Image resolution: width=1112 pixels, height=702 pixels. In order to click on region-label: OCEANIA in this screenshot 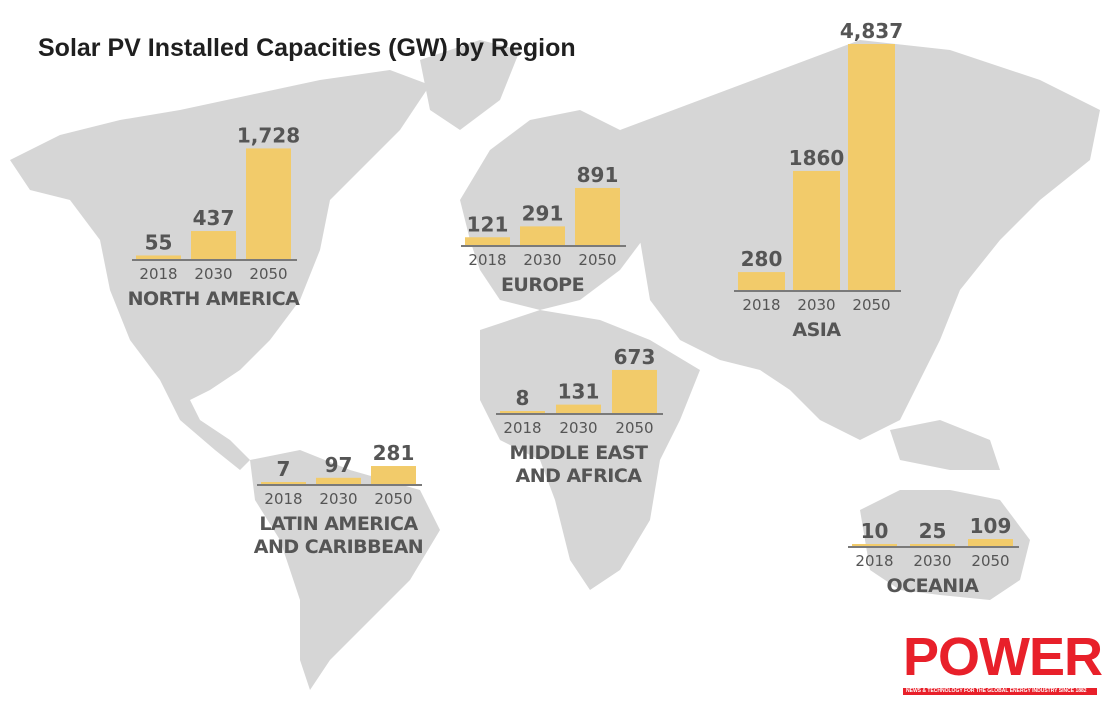, I will do `click(933, 586)`.